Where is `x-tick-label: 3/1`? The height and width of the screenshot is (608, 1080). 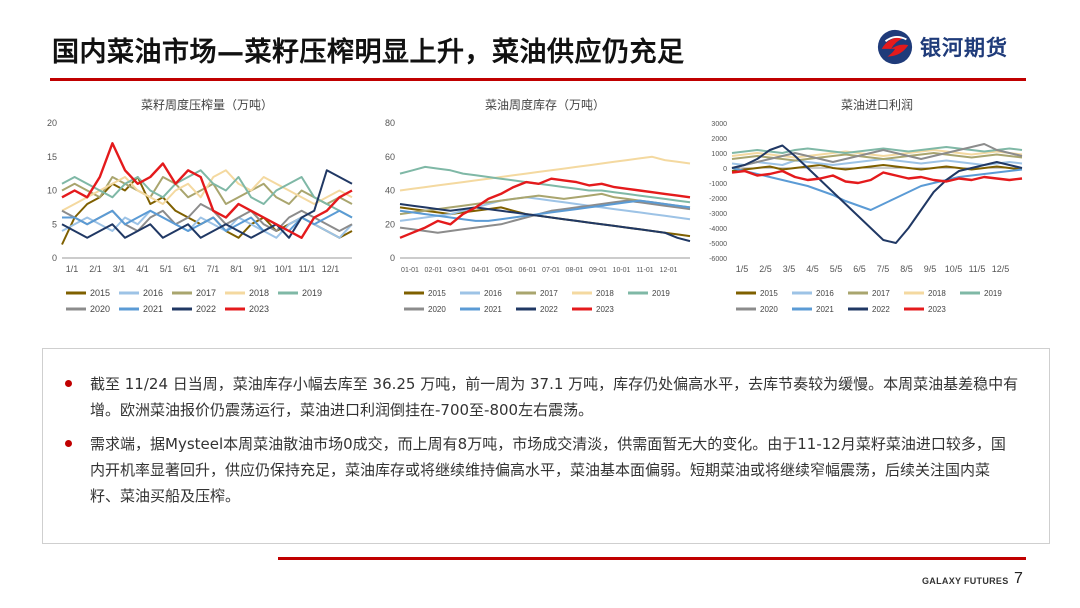 x-tick-label: 3/1 is located at coordinates (119, 269).